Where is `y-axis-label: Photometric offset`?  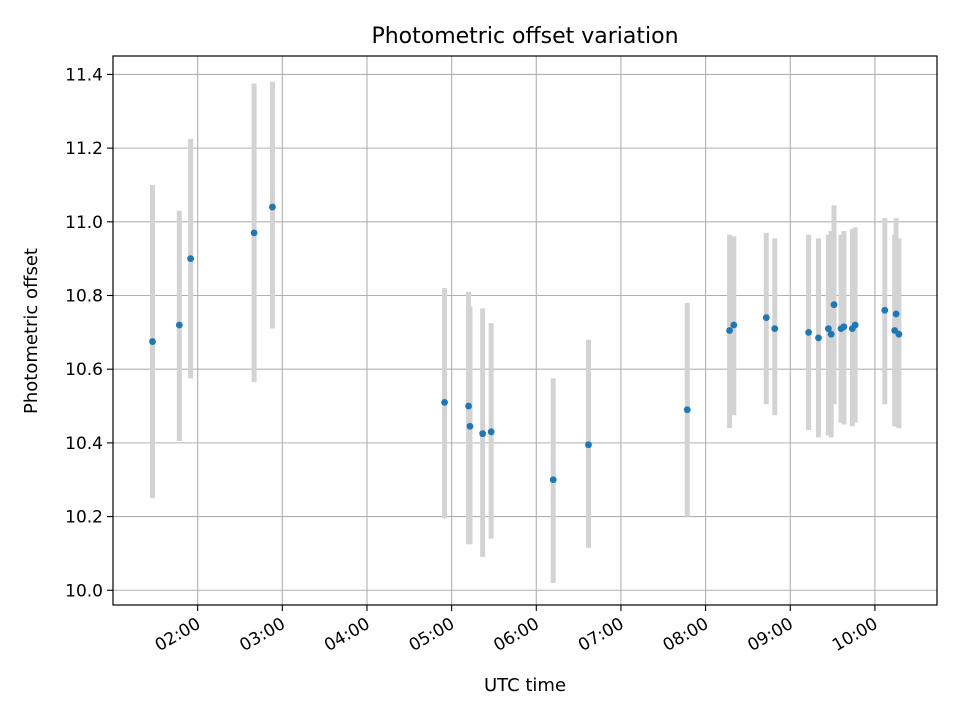
y-axis-label: Photometric offset is located at coordinates (31, 331).